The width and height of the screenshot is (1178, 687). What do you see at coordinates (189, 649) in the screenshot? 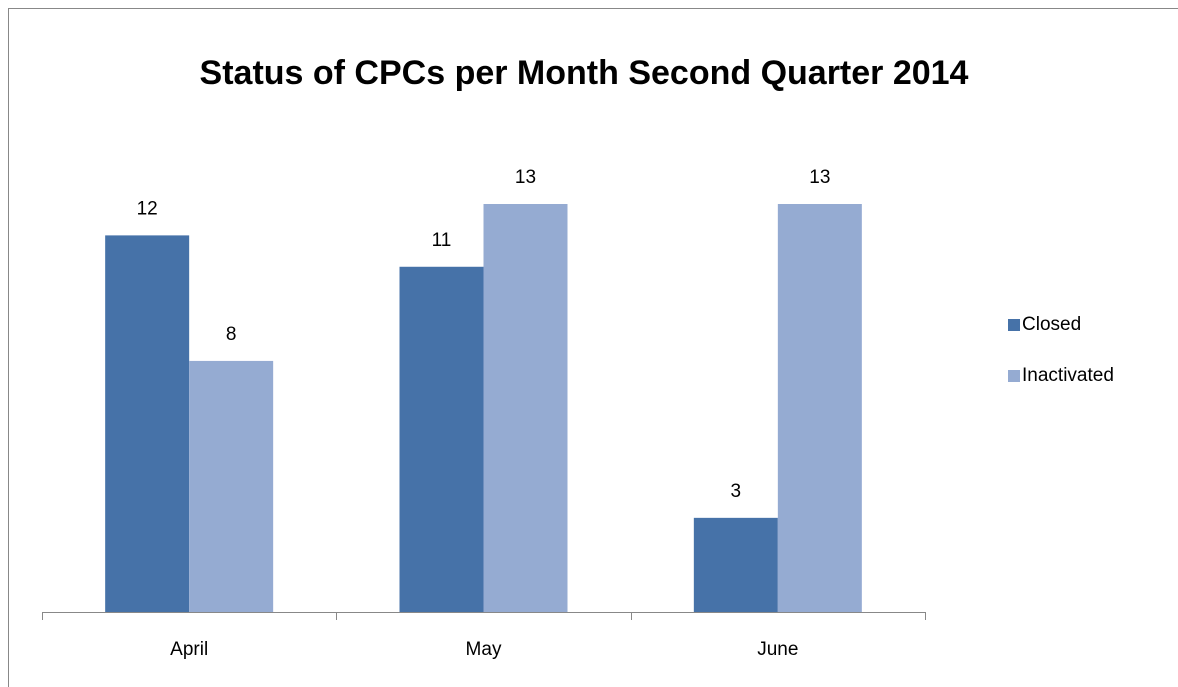
I see `x-tick-label: April` at bounding box center [189, 649].